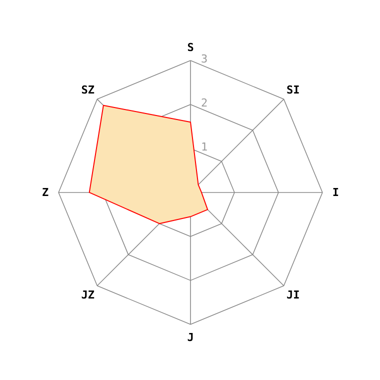 This screenshot has width=380, height=380. I want to click on y-tick-label: 1, so click(204, 147).